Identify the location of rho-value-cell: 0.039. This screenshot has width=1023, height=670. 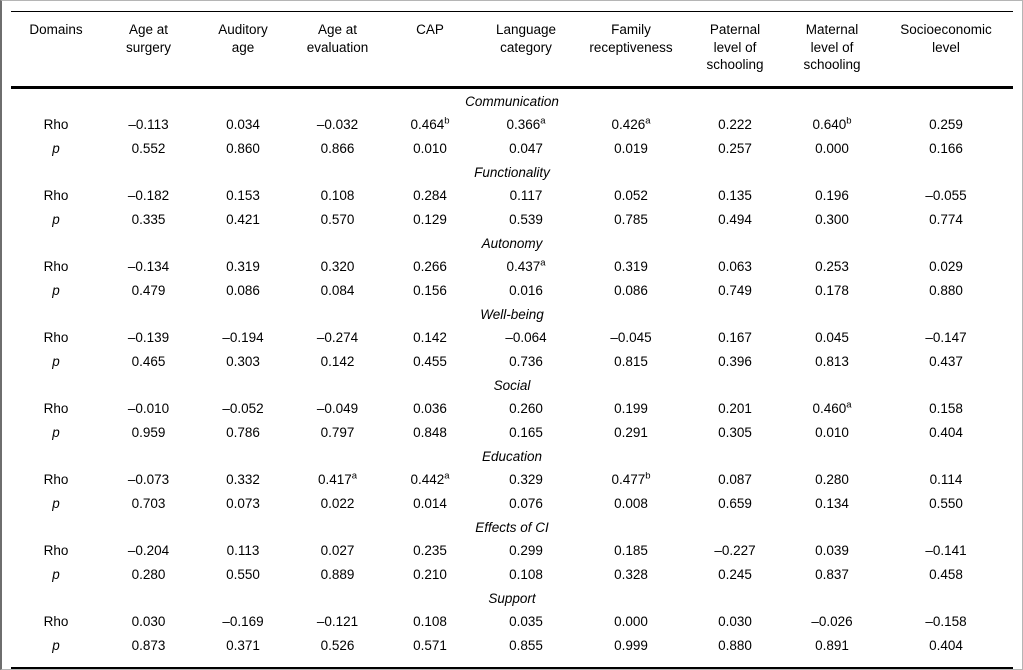
(832, 551).